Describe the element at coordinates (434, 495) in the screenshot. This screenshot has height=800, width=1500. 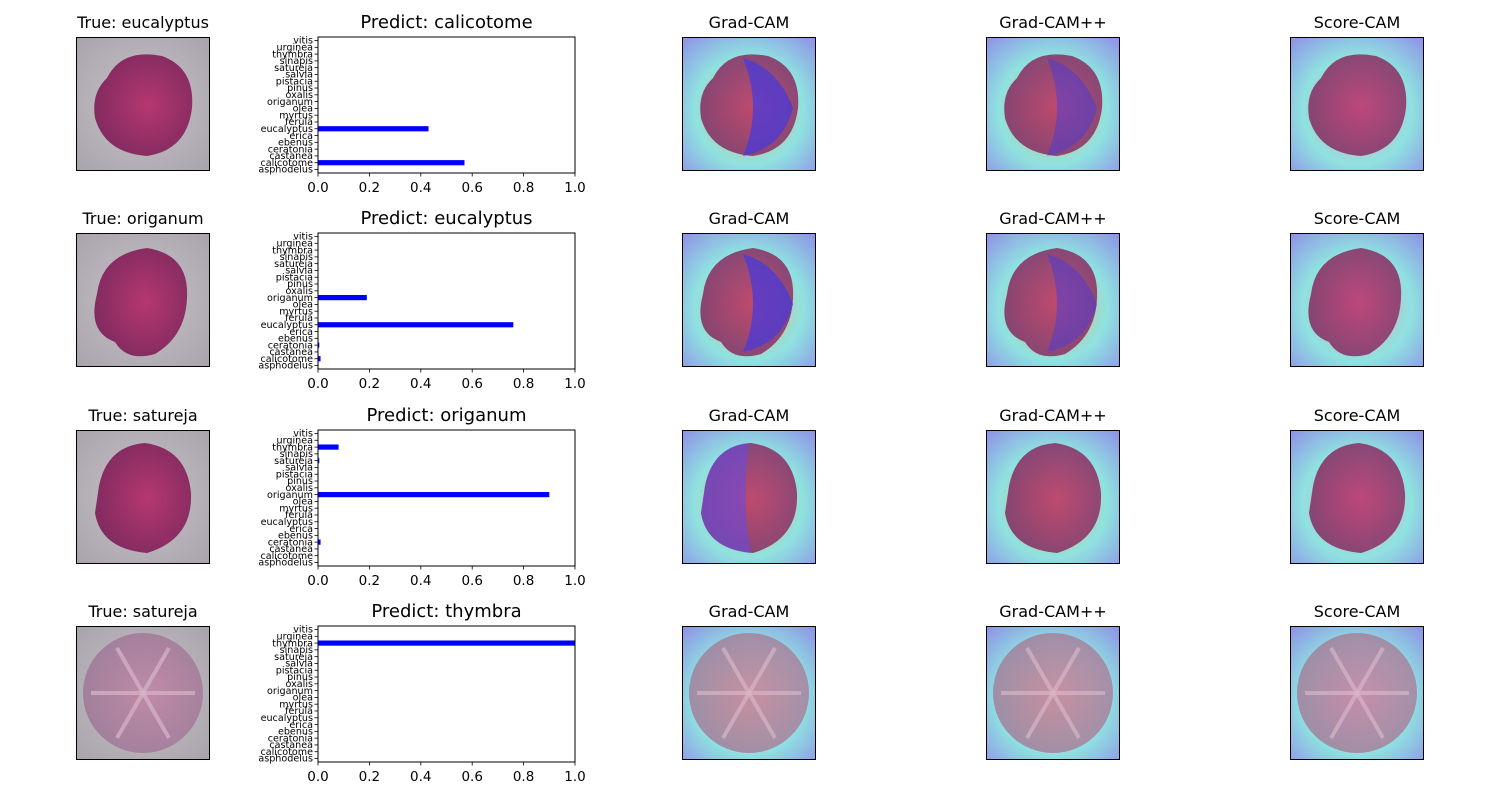
I see `bar-origanum` at that location.